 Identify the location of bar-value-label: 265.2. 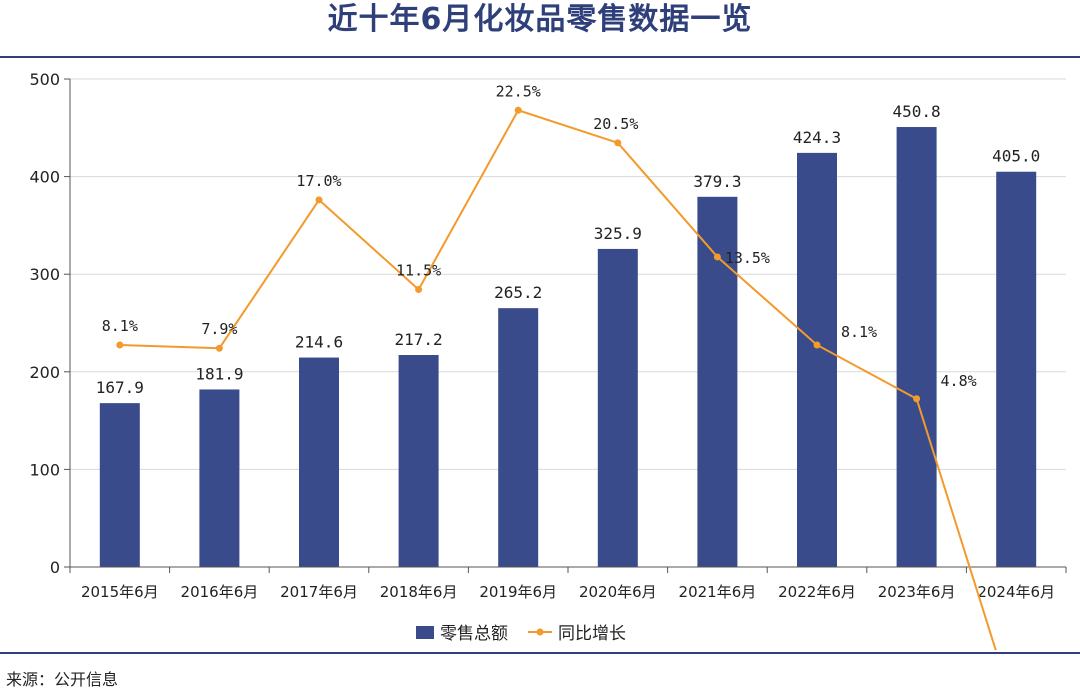
(518, 292).